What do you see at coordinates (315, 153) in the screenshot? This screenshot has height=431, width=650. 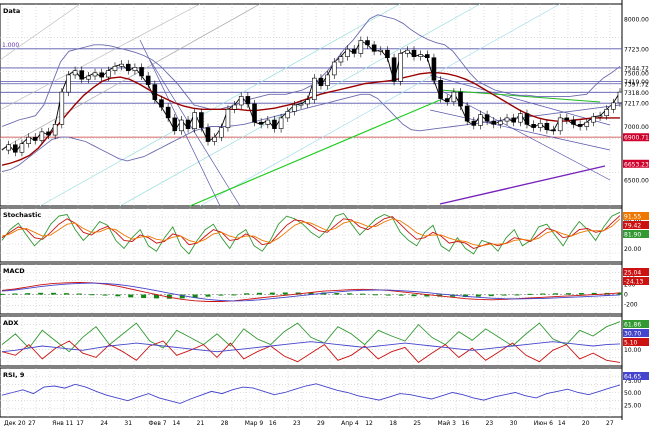 I see `trend-line-green` at bounding box center [315, 153].